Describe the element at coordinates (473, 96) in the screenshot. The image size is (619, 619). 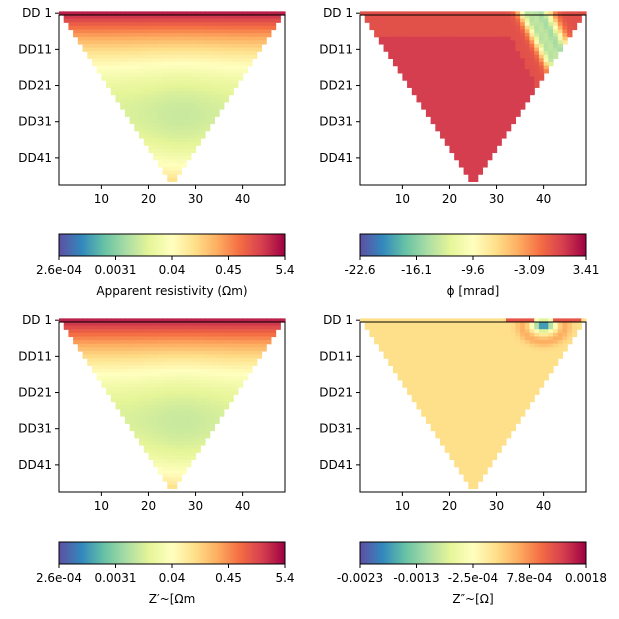
I see `heatmap-cells` at that location.